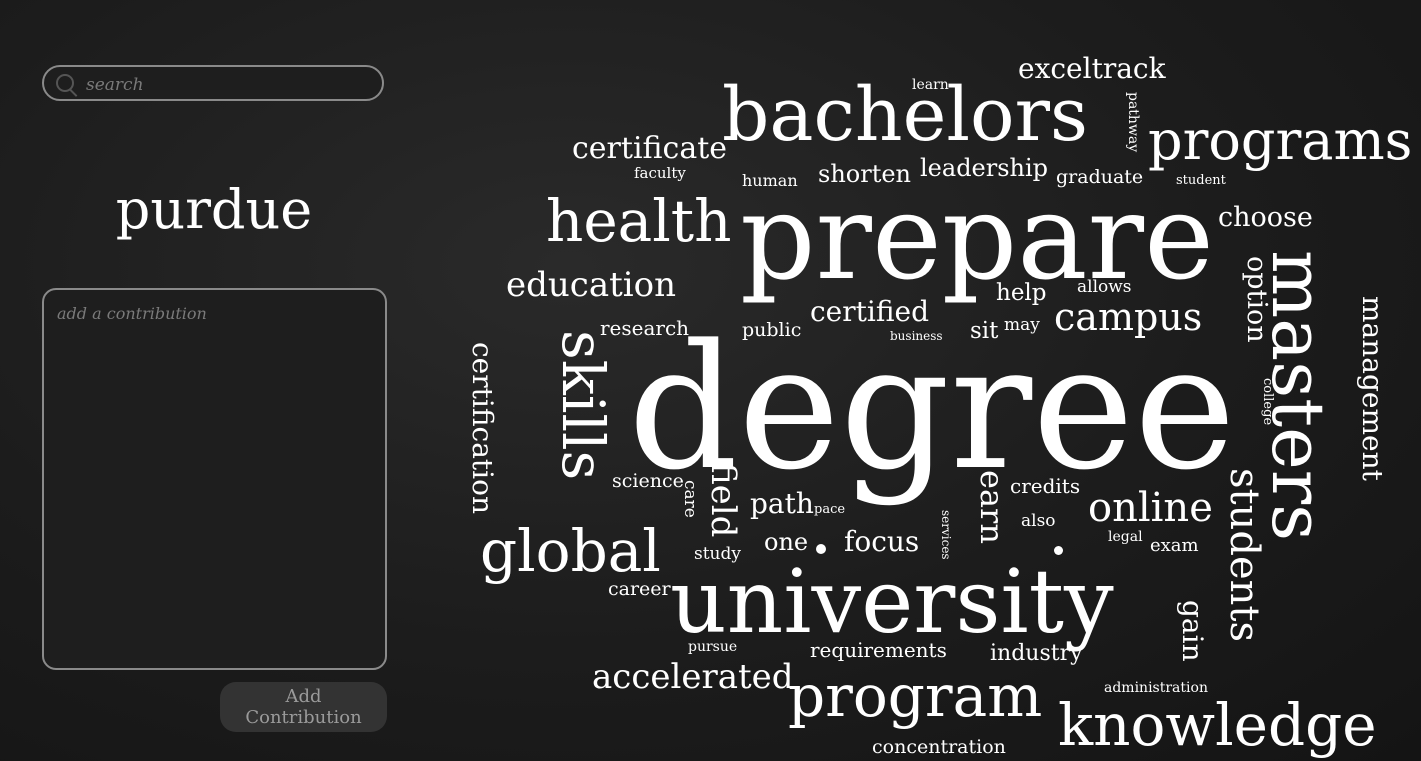  Describe the element at coordinates (984, 168) in the screenshot. I see `word-leadership: leadership` at that location.